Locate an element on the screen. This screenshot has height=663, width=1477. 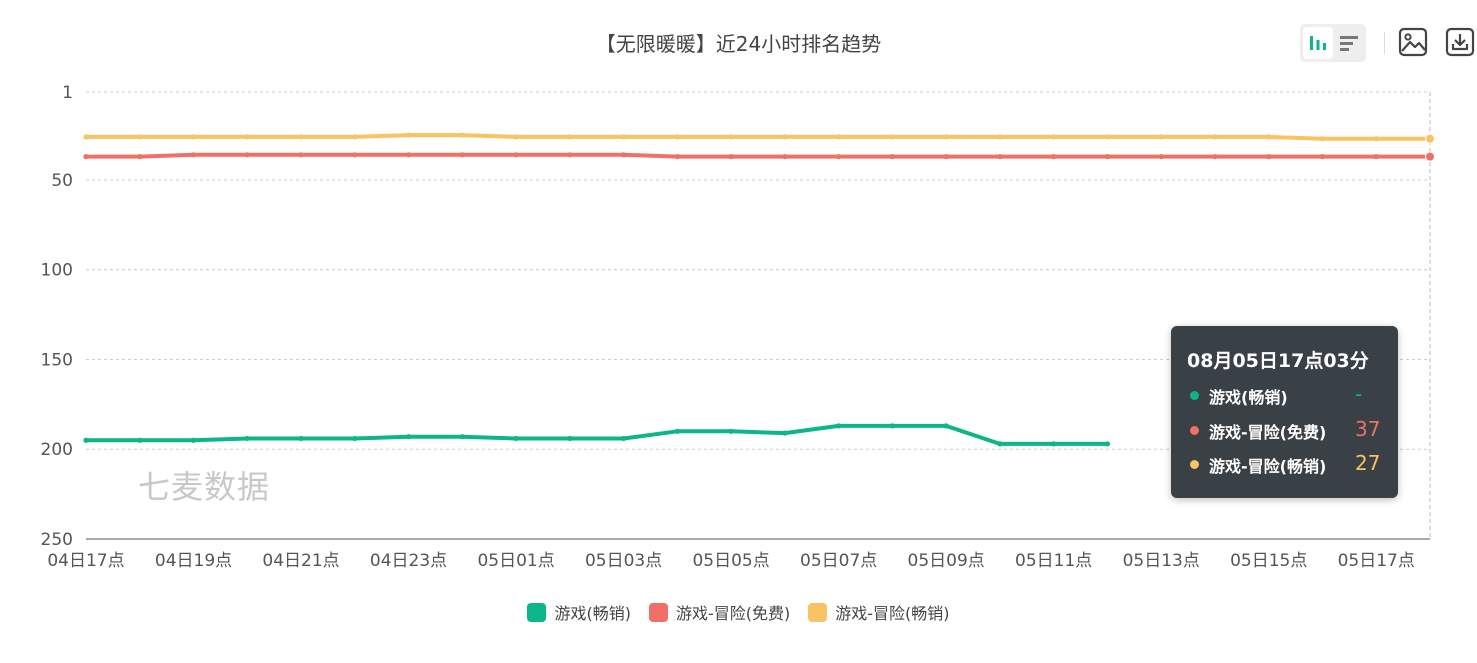
tooltip-row: 游戏-冒险(畅销) 27 is located at coordinates (1287, 464).